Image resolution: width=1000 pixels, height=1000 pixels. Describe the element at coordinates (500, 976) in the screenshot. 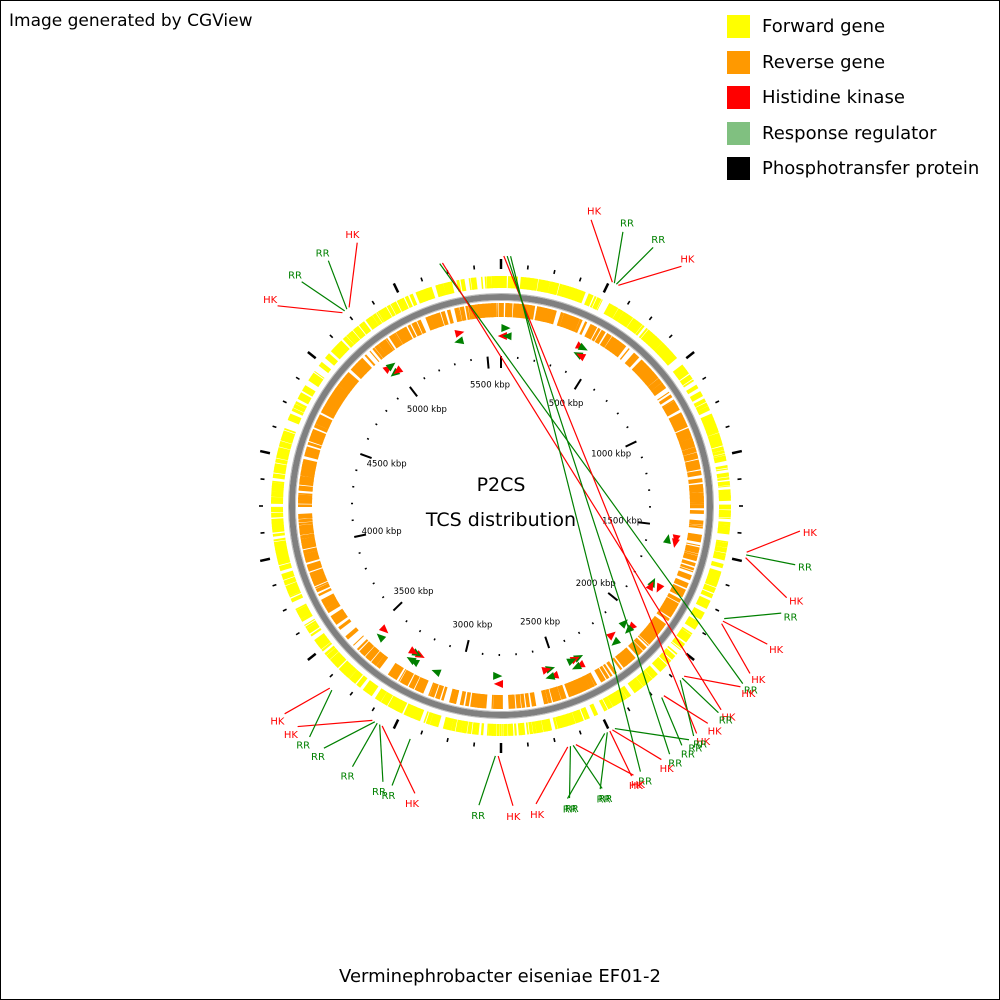

I see `organism-caption: Verminephrobacter eiseniae EF01-2` at that location.